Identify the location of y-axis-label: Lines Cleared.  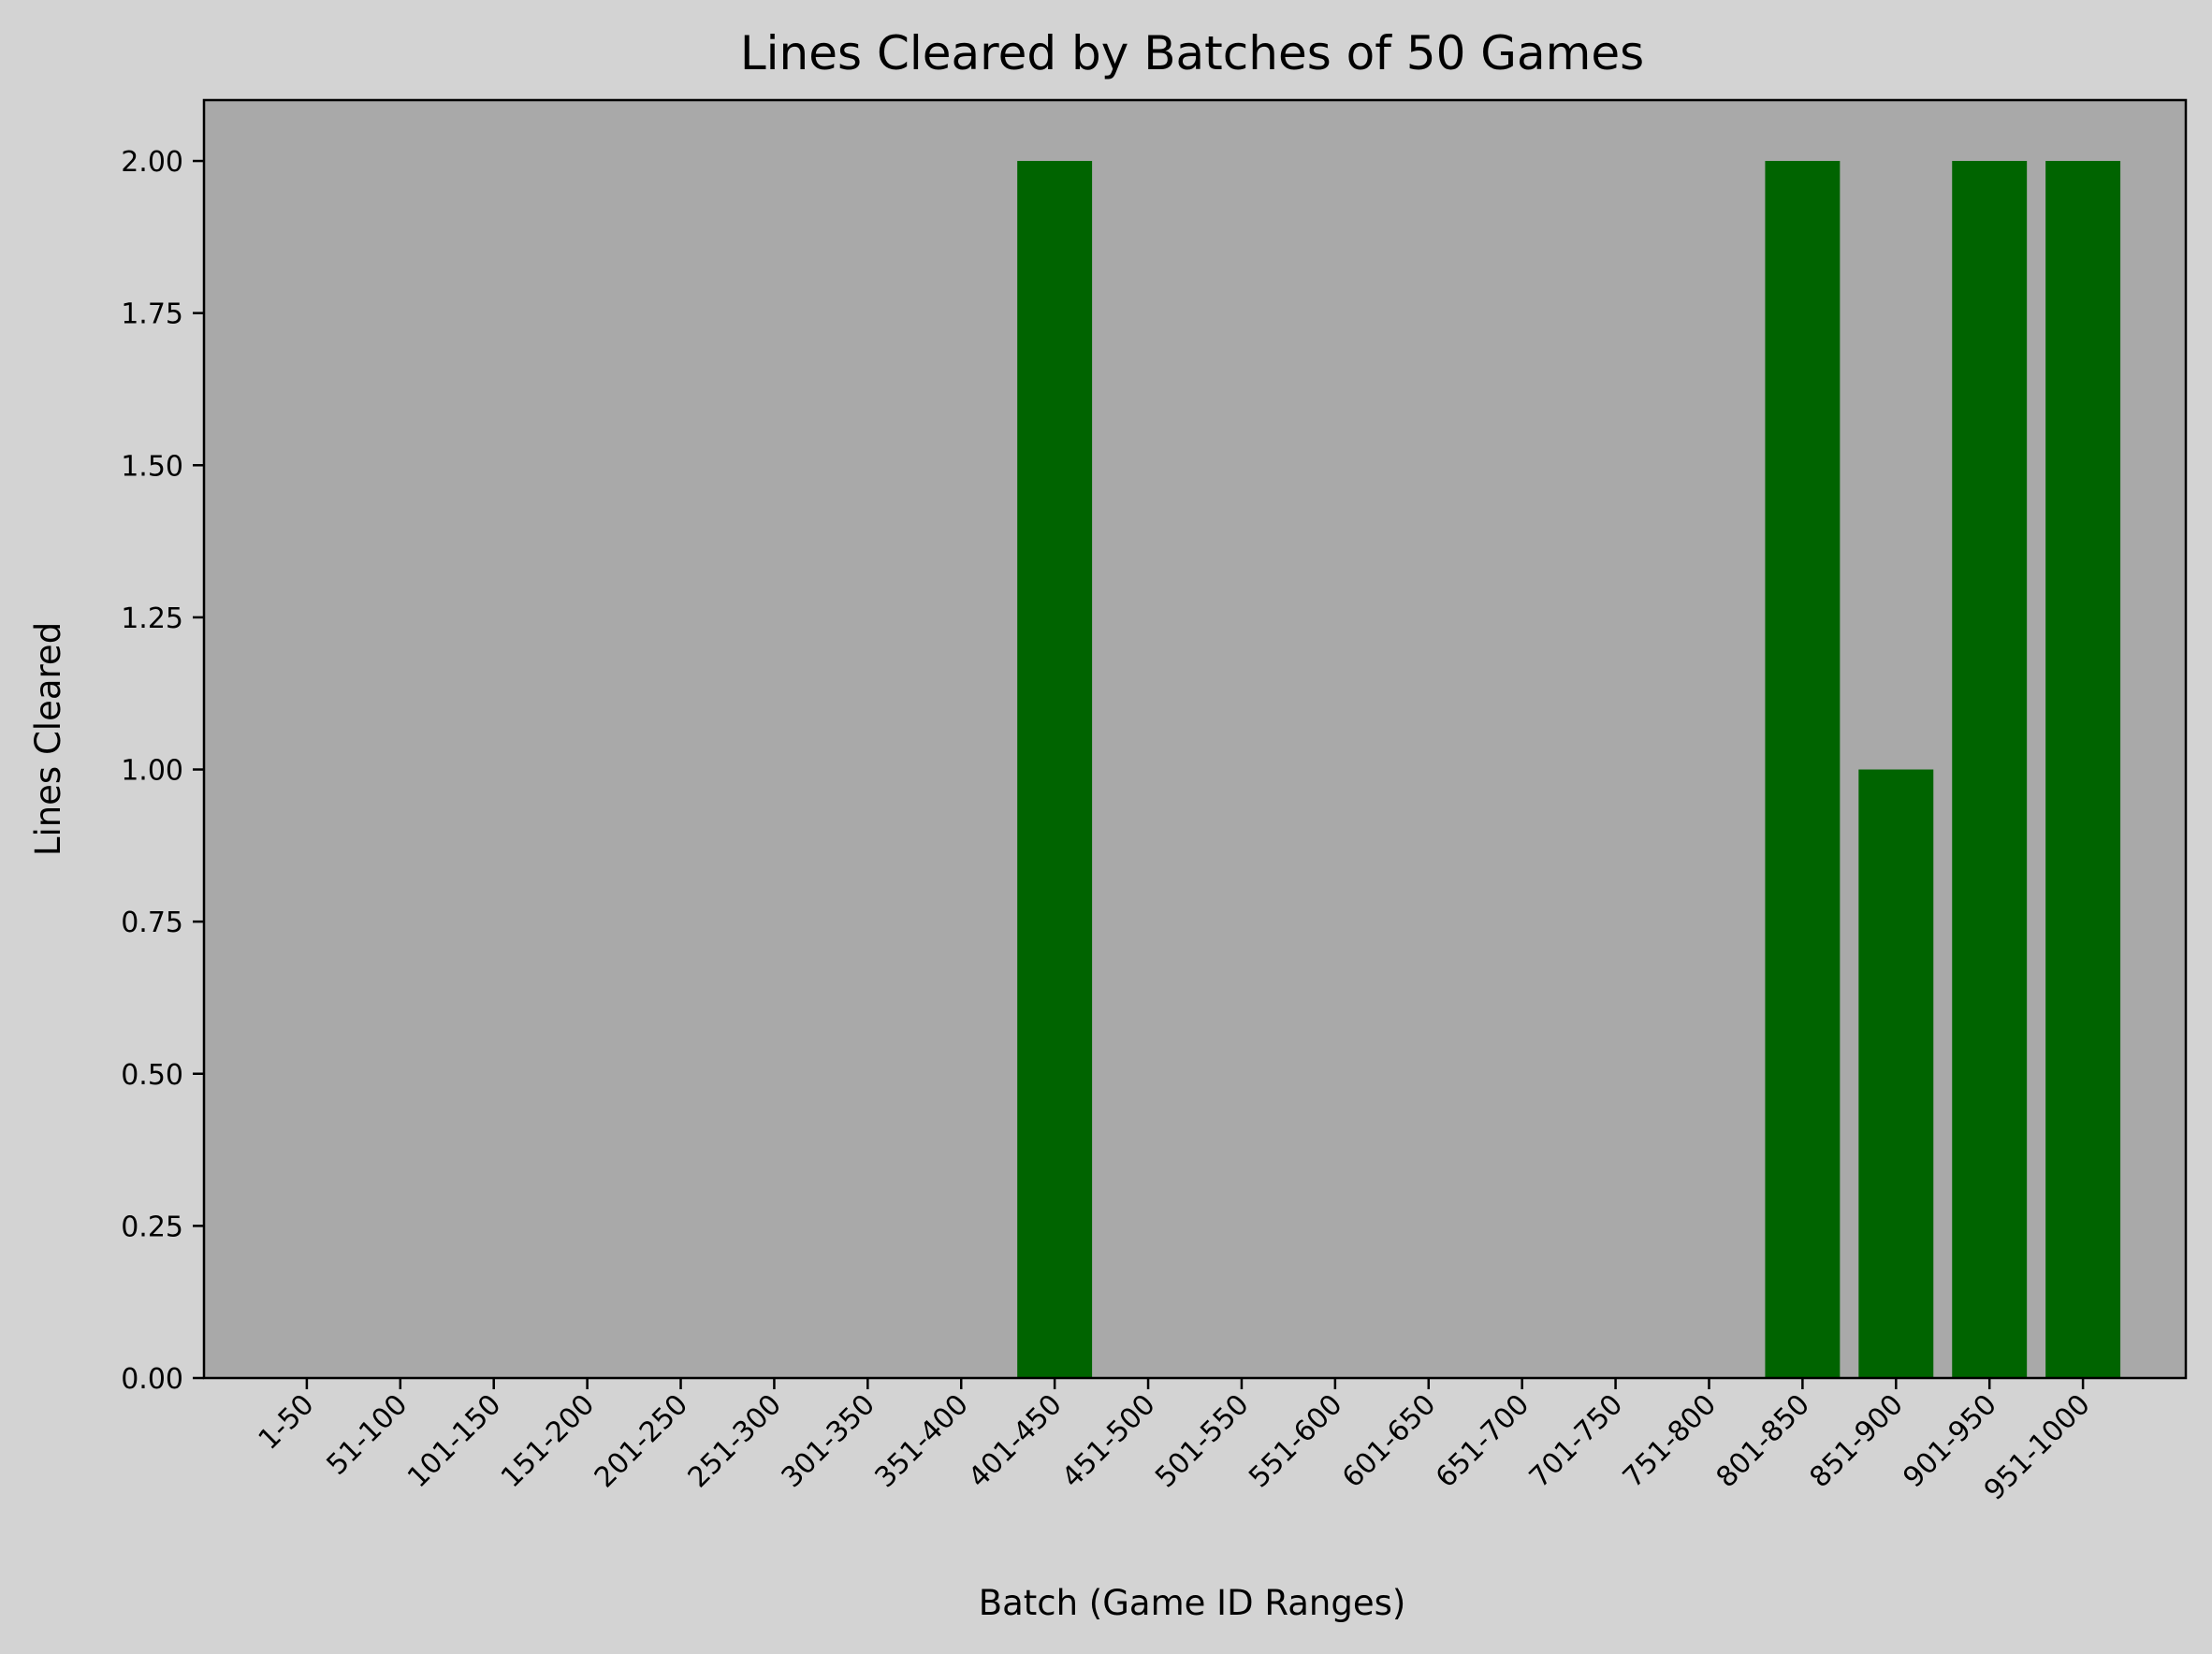
(48, 739).